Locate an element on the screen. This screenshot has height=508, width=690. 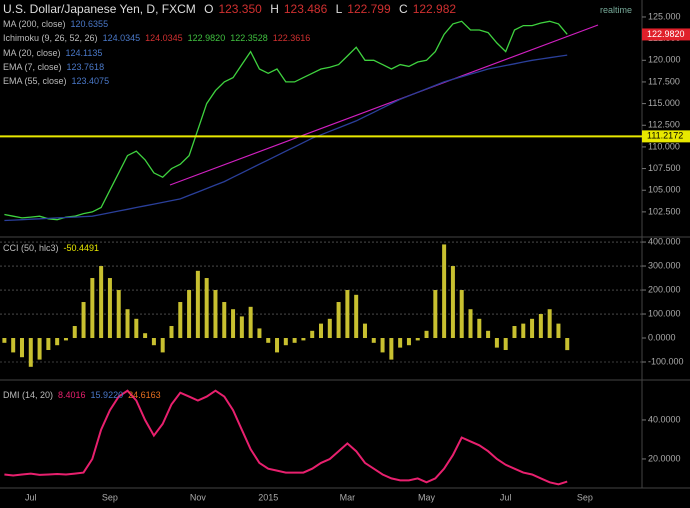
price-tag-label: 122.9820 is located at coordinates (666, 34).